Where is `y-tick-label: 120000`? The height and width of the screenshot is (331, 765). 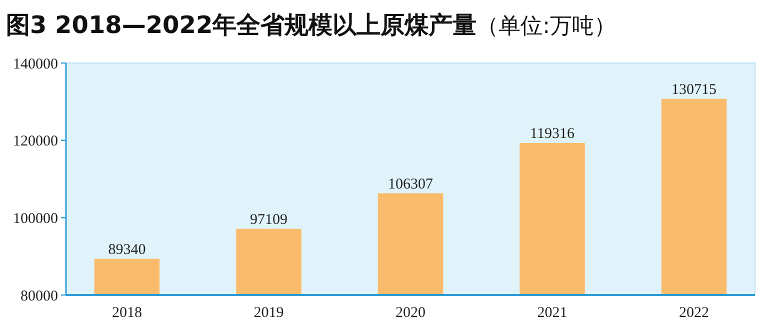 y-tick-label: 120000 is located at coordinates (35, 142).